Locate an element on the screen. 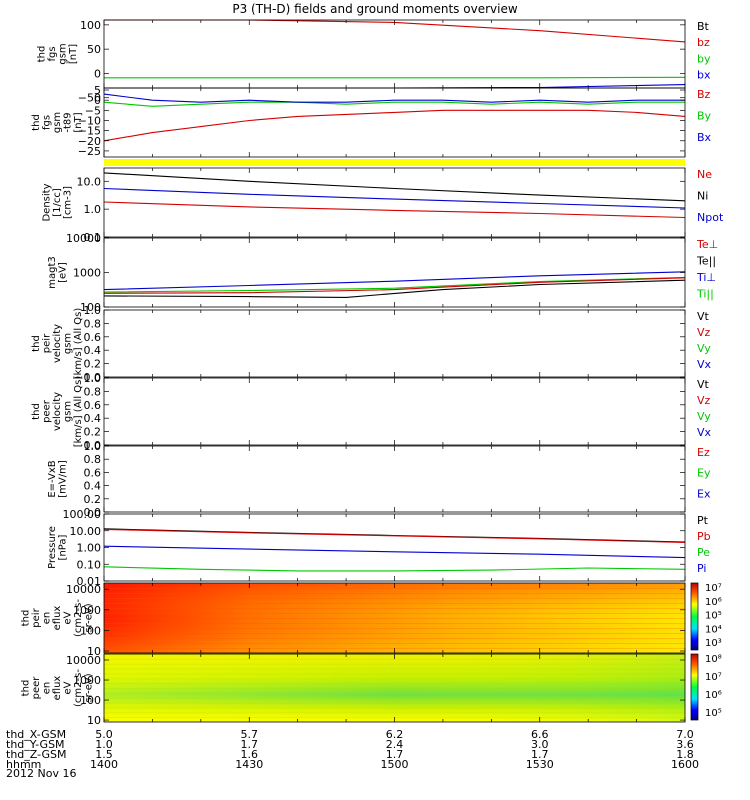 Image resolution: width=750 pixels, height=800 pixels. series-pe is located at coordinates (394, 569).